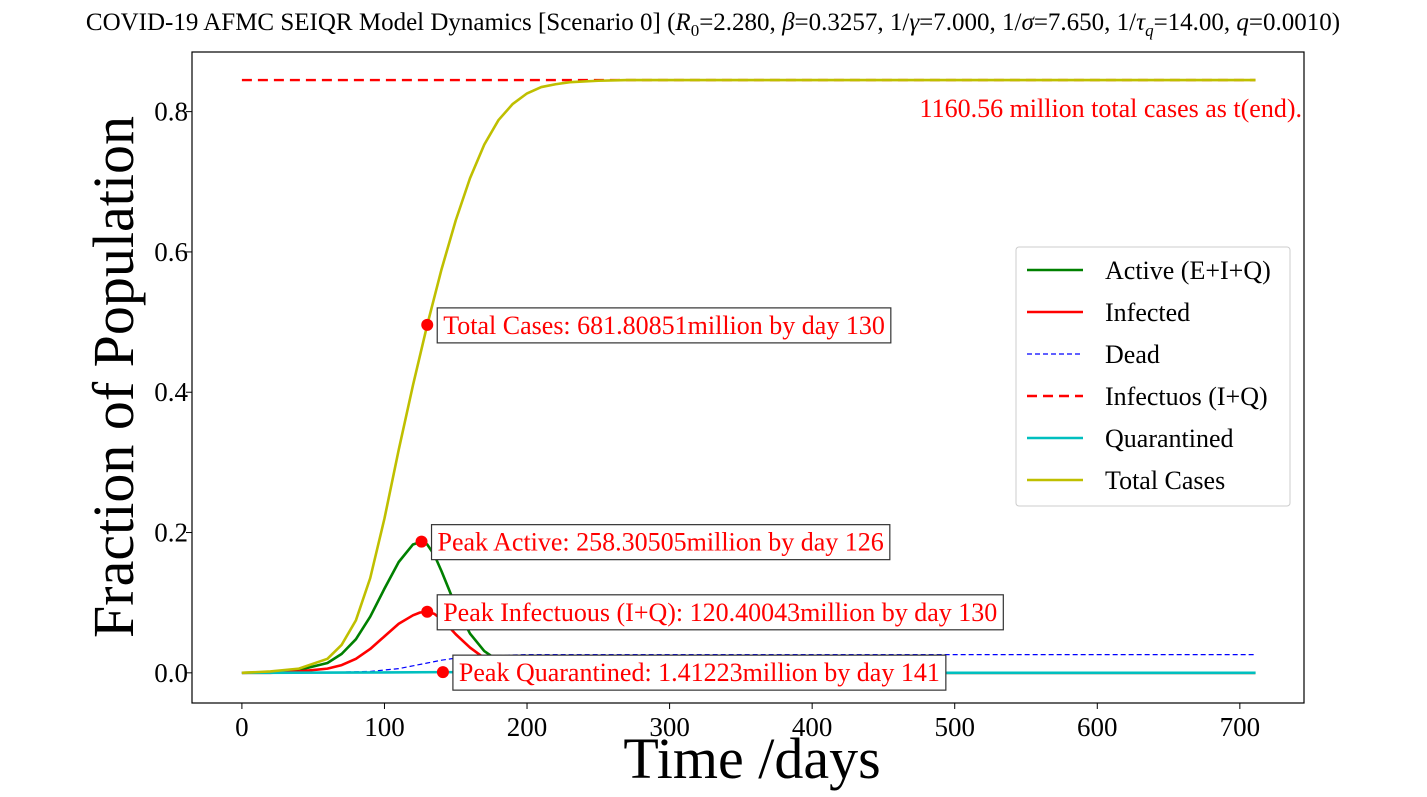 The image size is (1427, 797). Describe the element at coordinates (427, 324) in the screenshot. I see `total-cases-marker` at that location.